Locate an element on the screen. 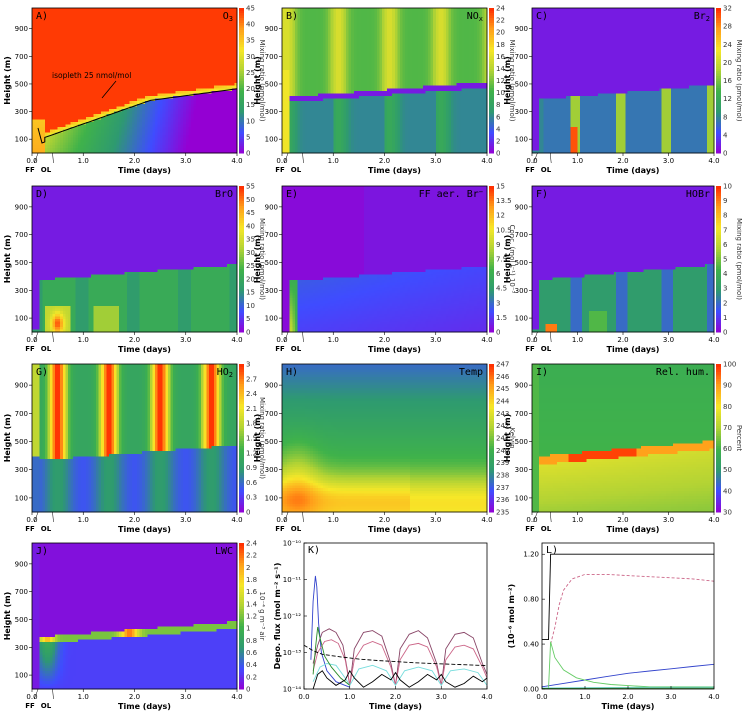  colorbar-segment is located at coordinates (241, 62).